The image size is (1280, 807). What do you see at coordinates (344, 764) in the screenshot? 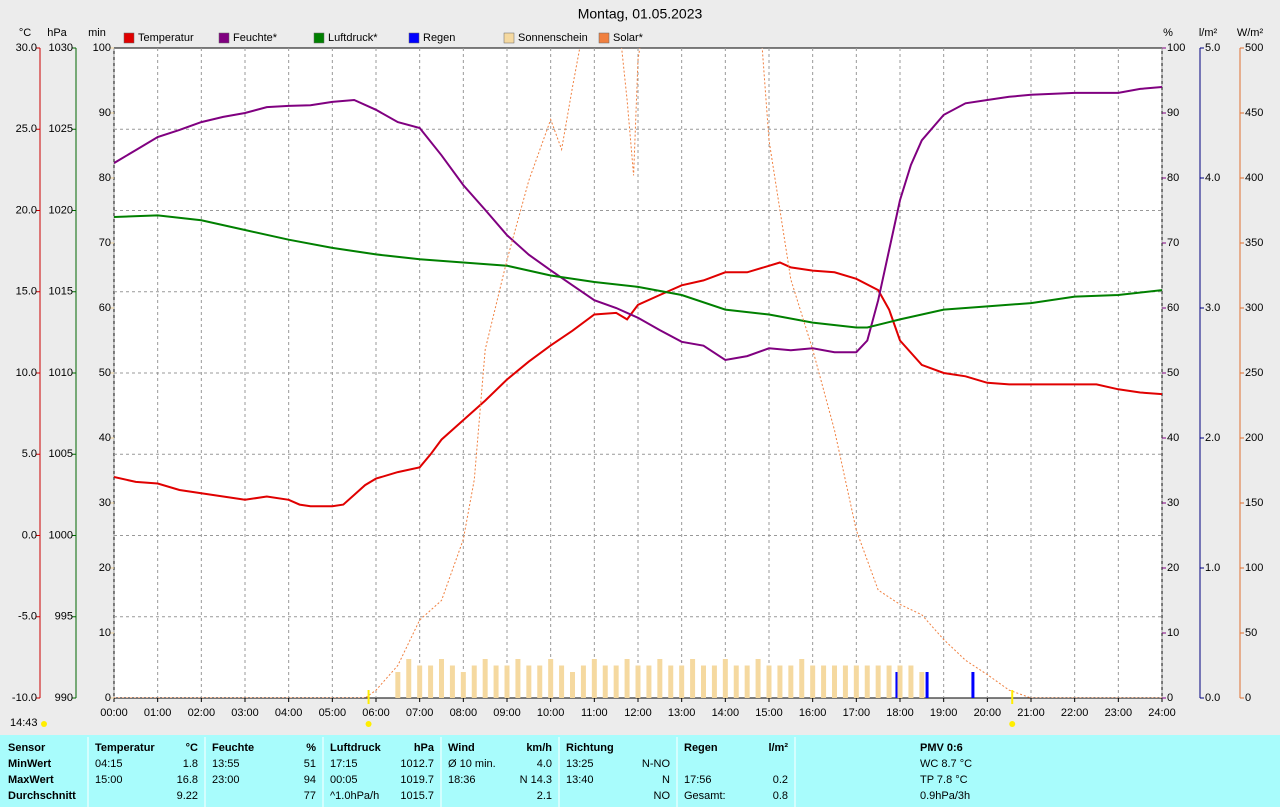
I see `table-cell: 17:15` at bounding box center [344, 764].